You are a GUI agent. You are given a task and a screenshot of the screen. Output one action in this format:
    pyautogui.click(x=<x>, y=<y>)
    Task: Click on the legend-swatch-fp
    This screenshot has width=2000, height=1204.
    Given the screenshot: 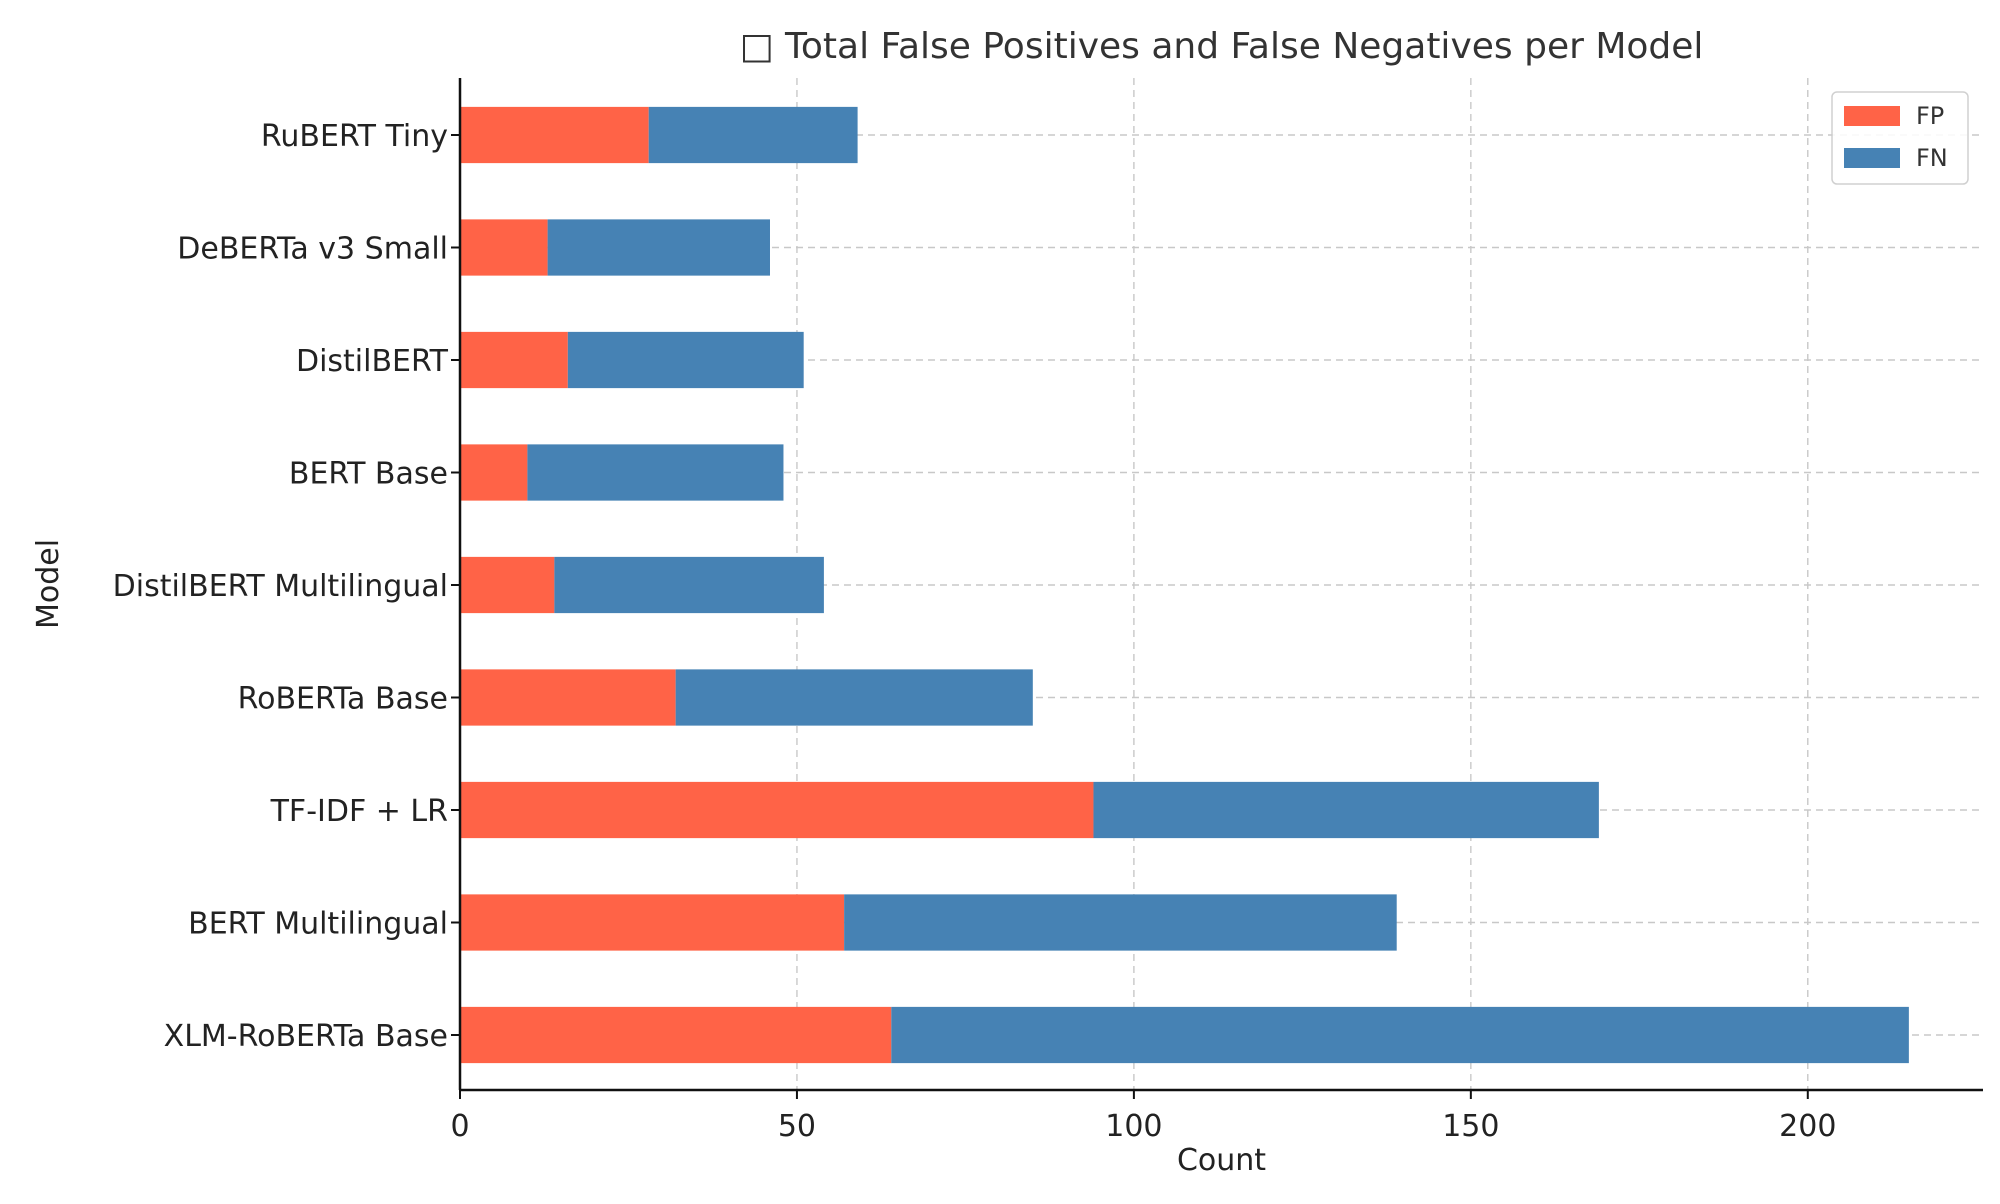 What is the action you would take?
    pyautogui.click(x=1872, y=116)
    